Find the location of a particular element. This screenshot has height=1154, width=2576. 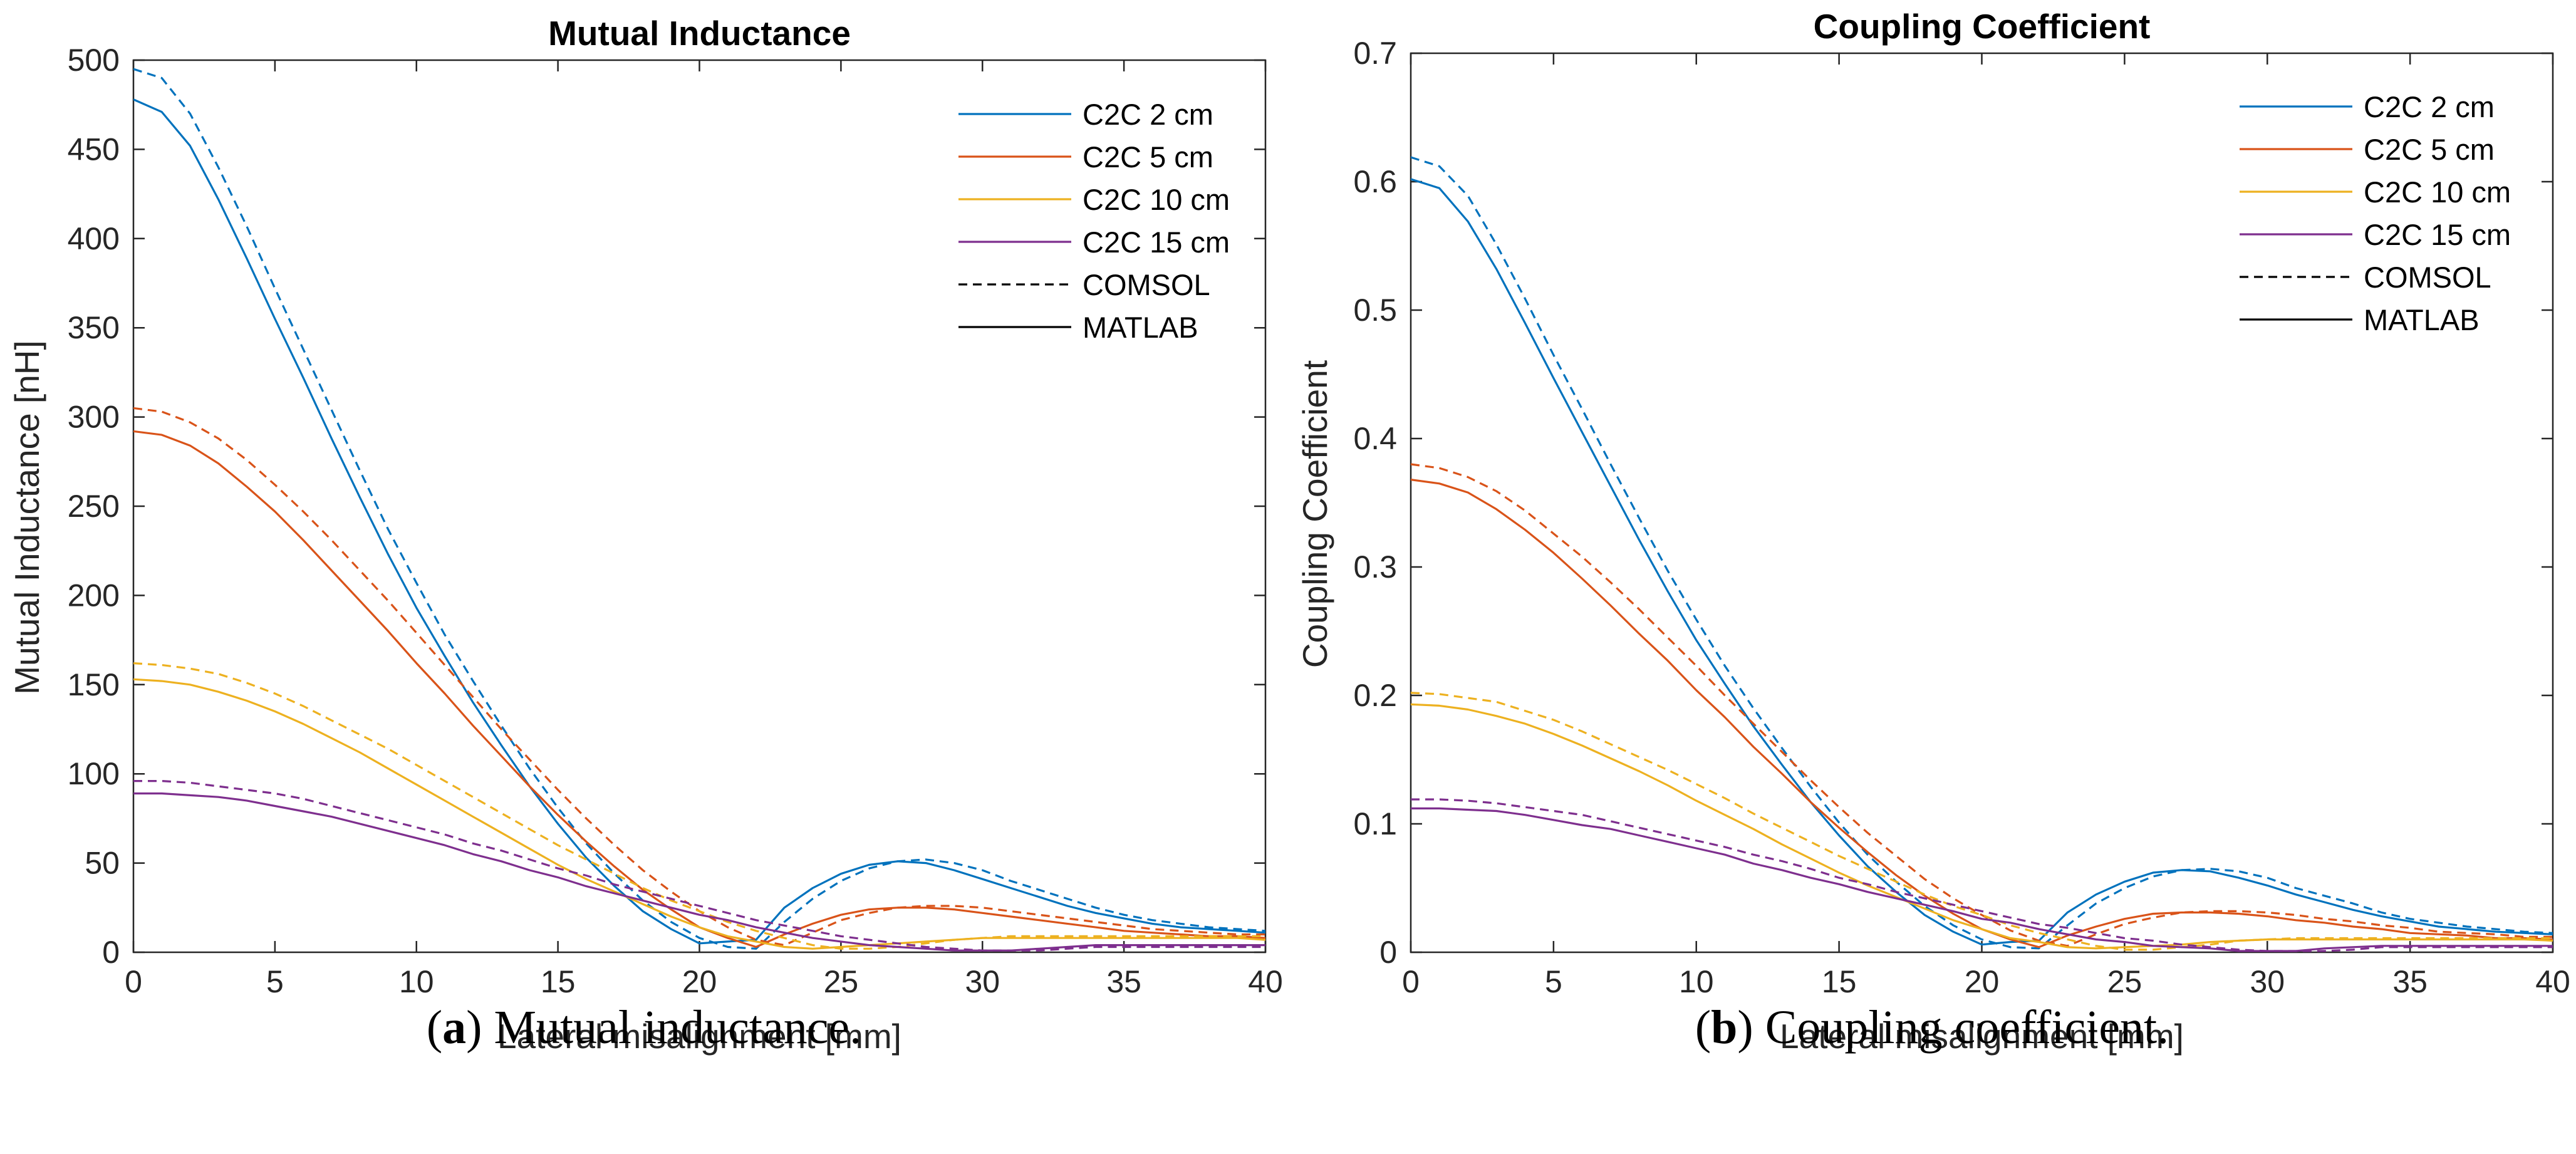

caption-b-text: Coupling coefficient. is located at coordinates (1967, 1027).